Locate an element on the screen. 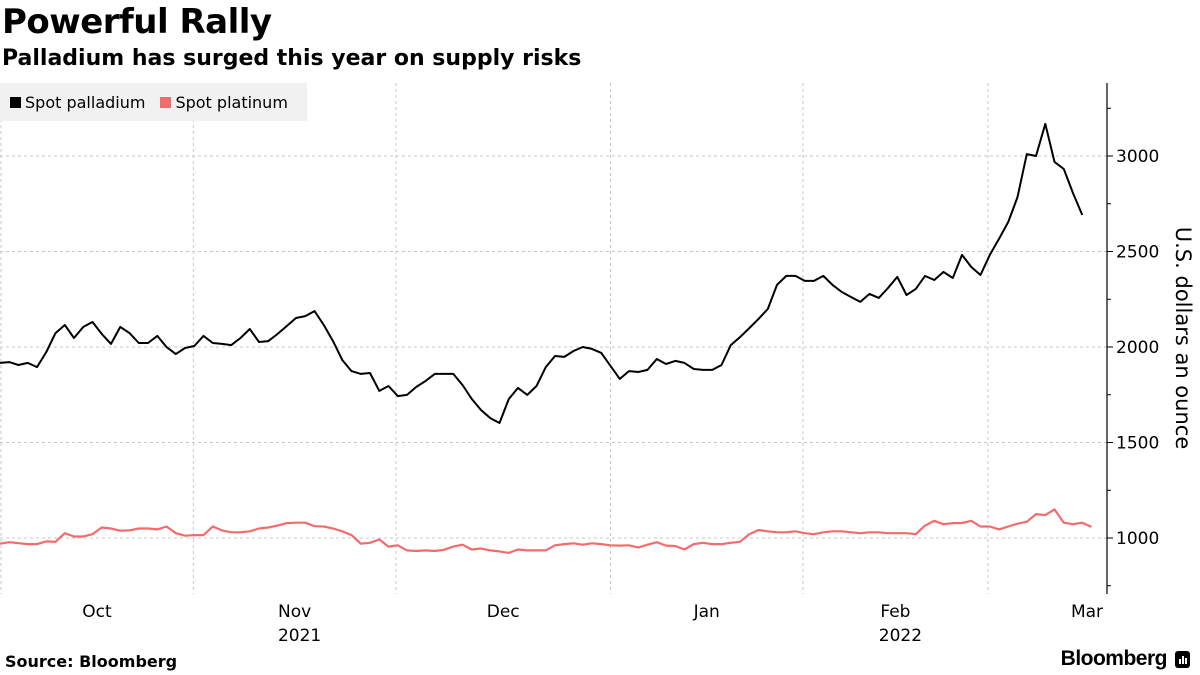  brand-name: Bloomberg is located at coordinates (1114, 658).